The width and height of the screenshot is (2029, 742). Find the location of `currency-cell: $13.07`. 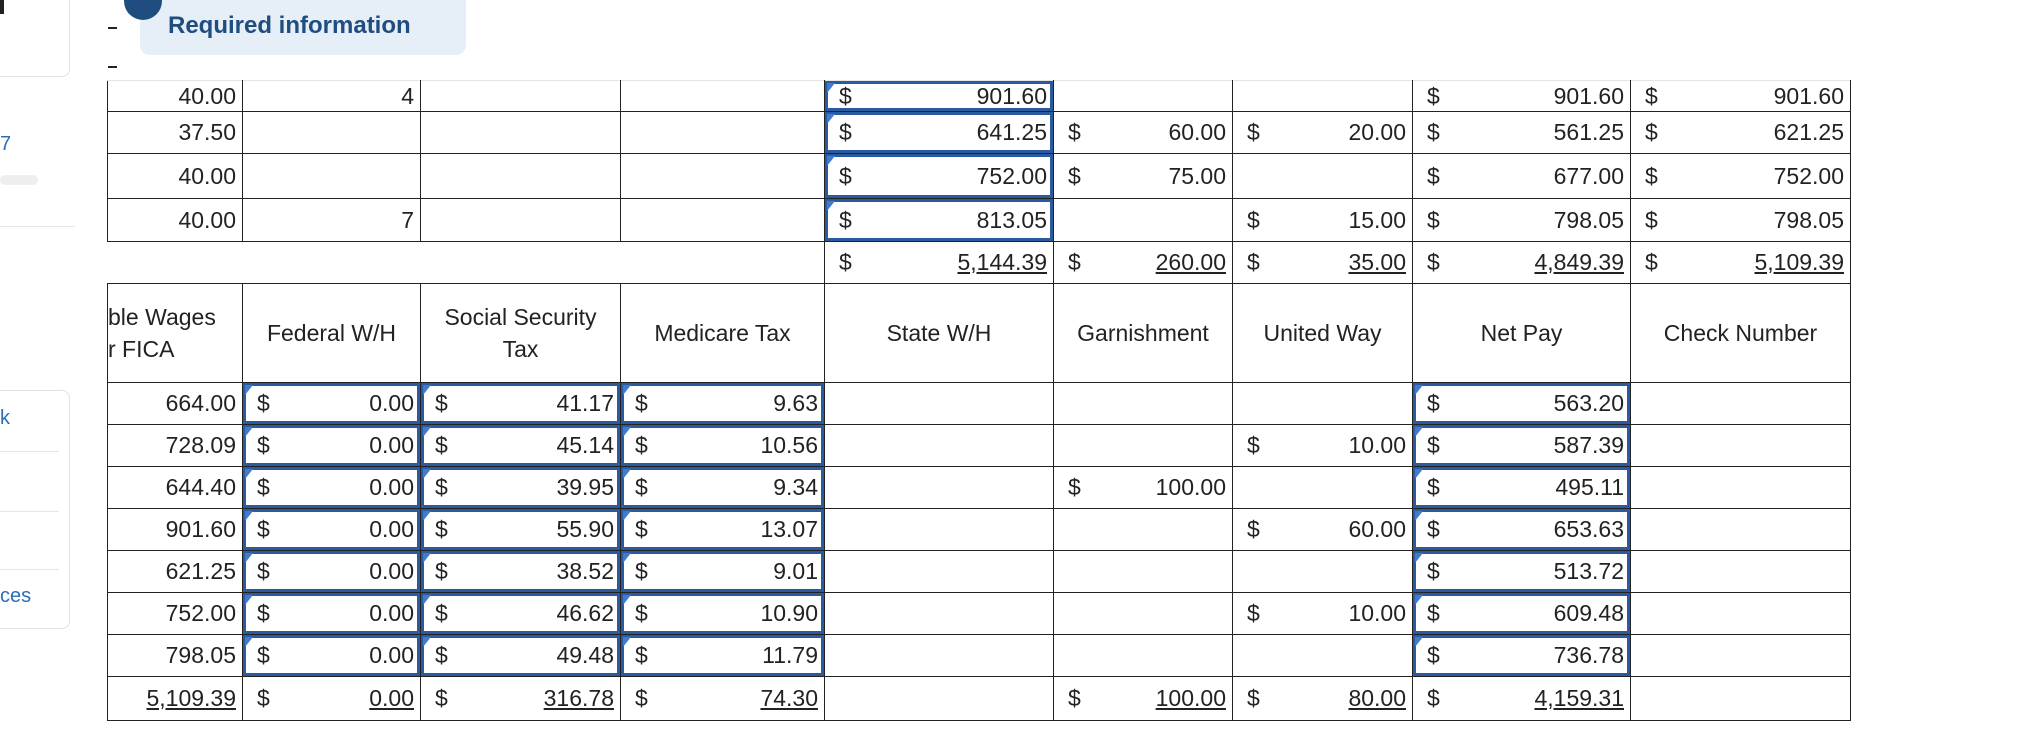

currency-cell: $13.07 is located at coordinates (723, 529).